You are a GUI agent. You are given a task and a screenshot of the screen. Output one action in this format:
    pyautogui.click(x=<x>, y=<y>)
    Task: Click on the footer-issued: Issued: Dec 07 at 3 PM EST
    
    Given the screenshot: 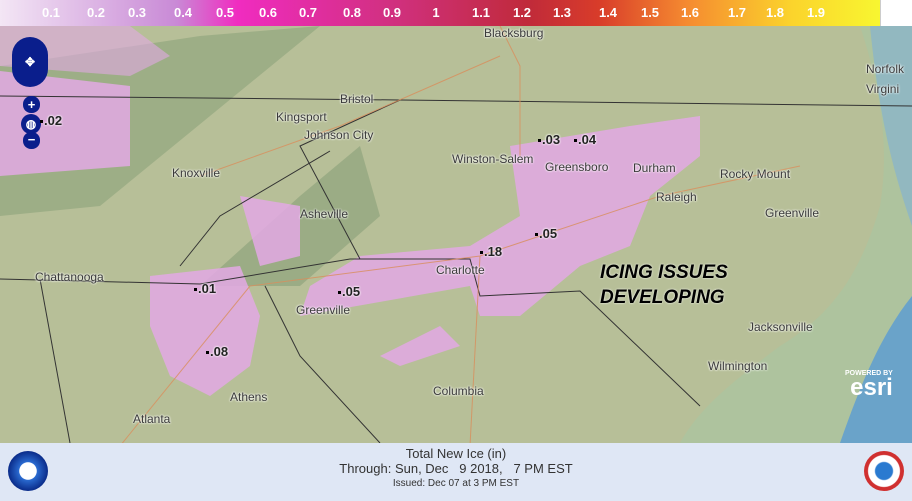 What is the action you would take?
    pyautogui.click(x=456, y=483)
    